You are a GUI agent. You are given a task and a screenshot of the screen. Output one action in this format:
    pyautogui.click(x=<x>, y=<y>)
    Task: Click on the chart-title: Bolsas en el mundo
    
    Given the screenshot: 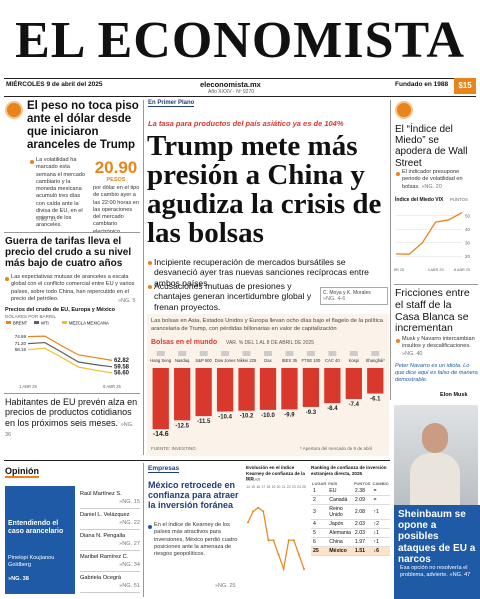 What is the action you would take?
    pyautogui.click(x=184, y=342)
    